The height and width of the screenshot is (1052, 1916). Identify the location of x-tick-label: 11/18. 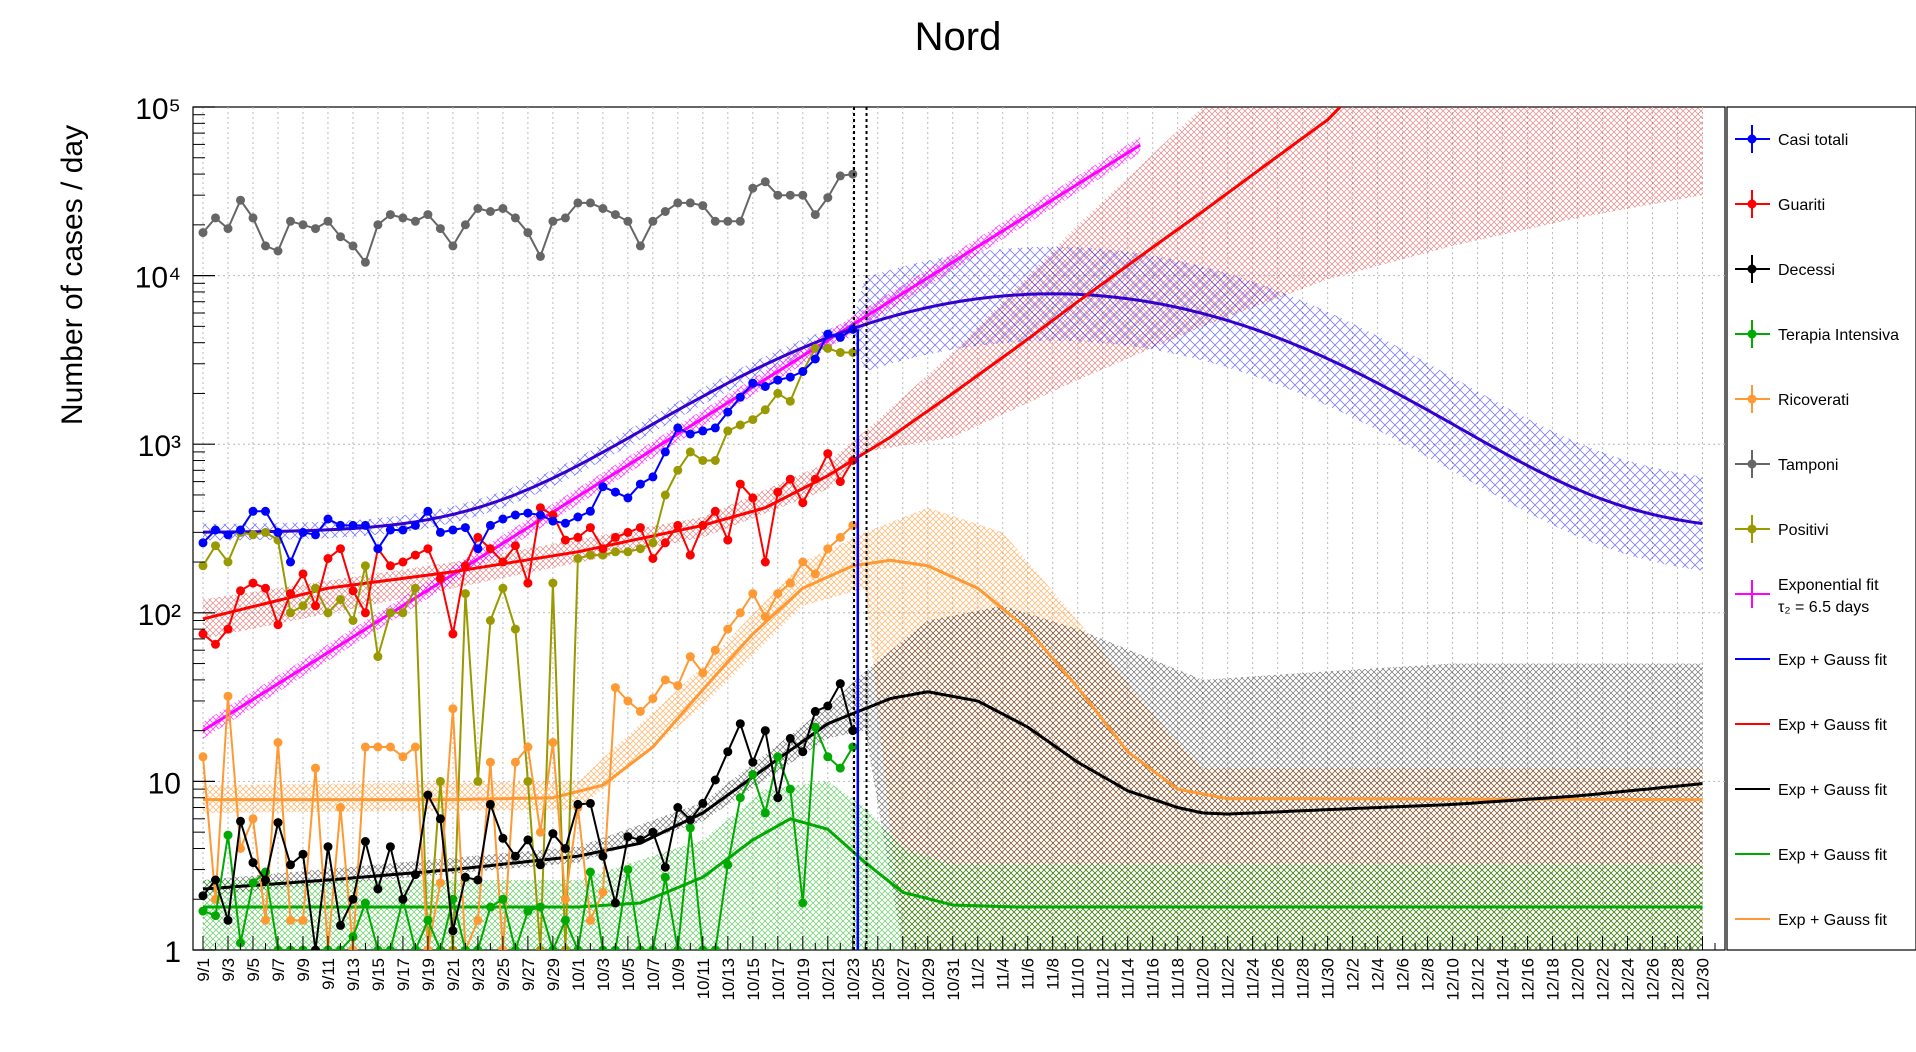
(1178, 978).